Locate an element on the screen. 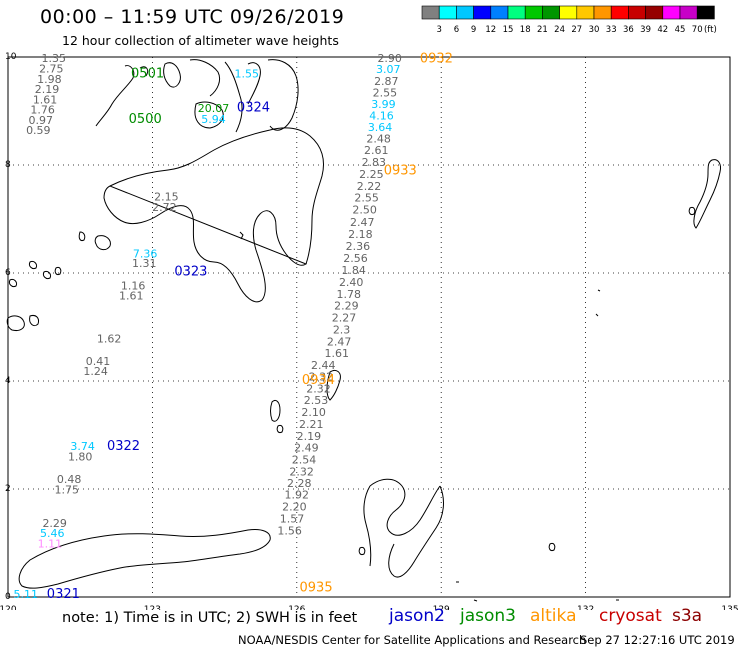 This screenshot has width=740, height=650. pass-time-label: 0934 is located at coordinates (318, 380).